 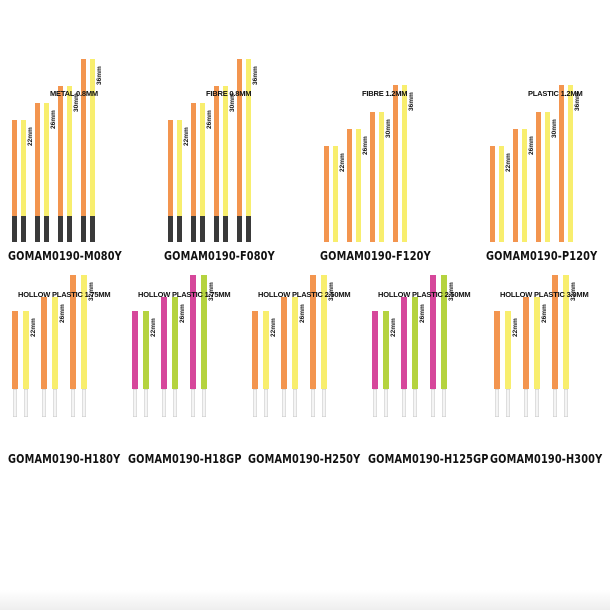 What do you see at coordinates (219, 255) in the screenshot?
I see `product-code: GOMAM0190-F080Y` at bounding box center [219, 255].